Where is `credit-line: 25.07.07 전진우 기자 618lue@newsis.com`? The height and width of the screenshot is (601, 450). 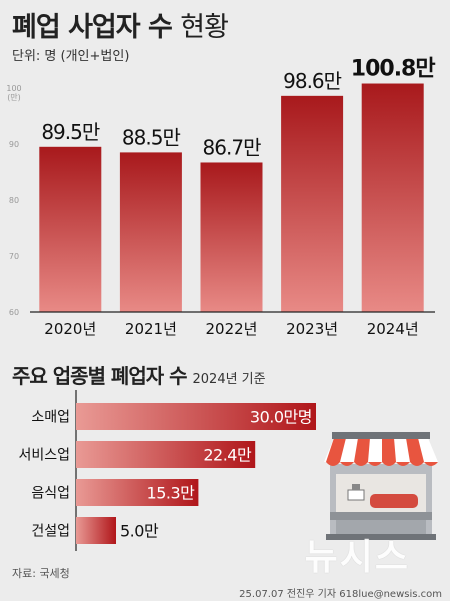 credit-line: 25.07.07 전진우 기자 618lue@newsis.com is located at coordinates (340, 594).